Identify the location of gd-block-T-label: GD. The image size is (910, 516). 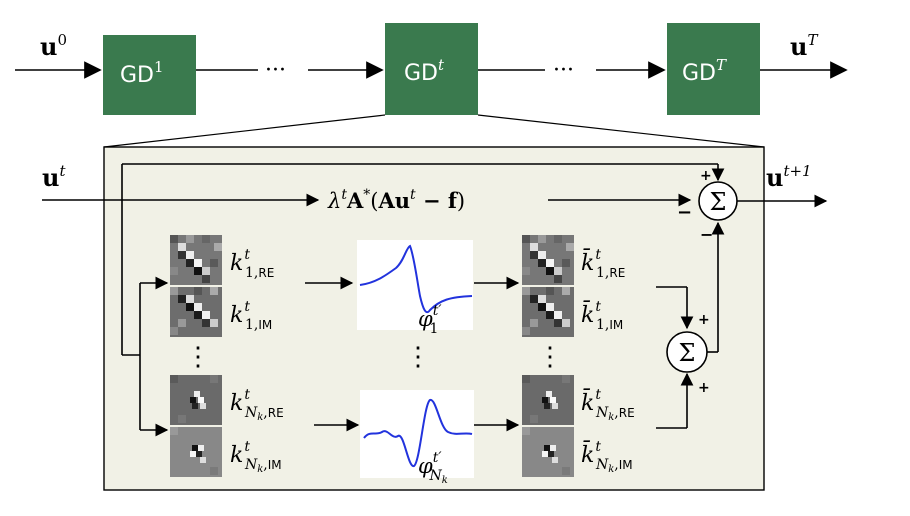
(699, 73).